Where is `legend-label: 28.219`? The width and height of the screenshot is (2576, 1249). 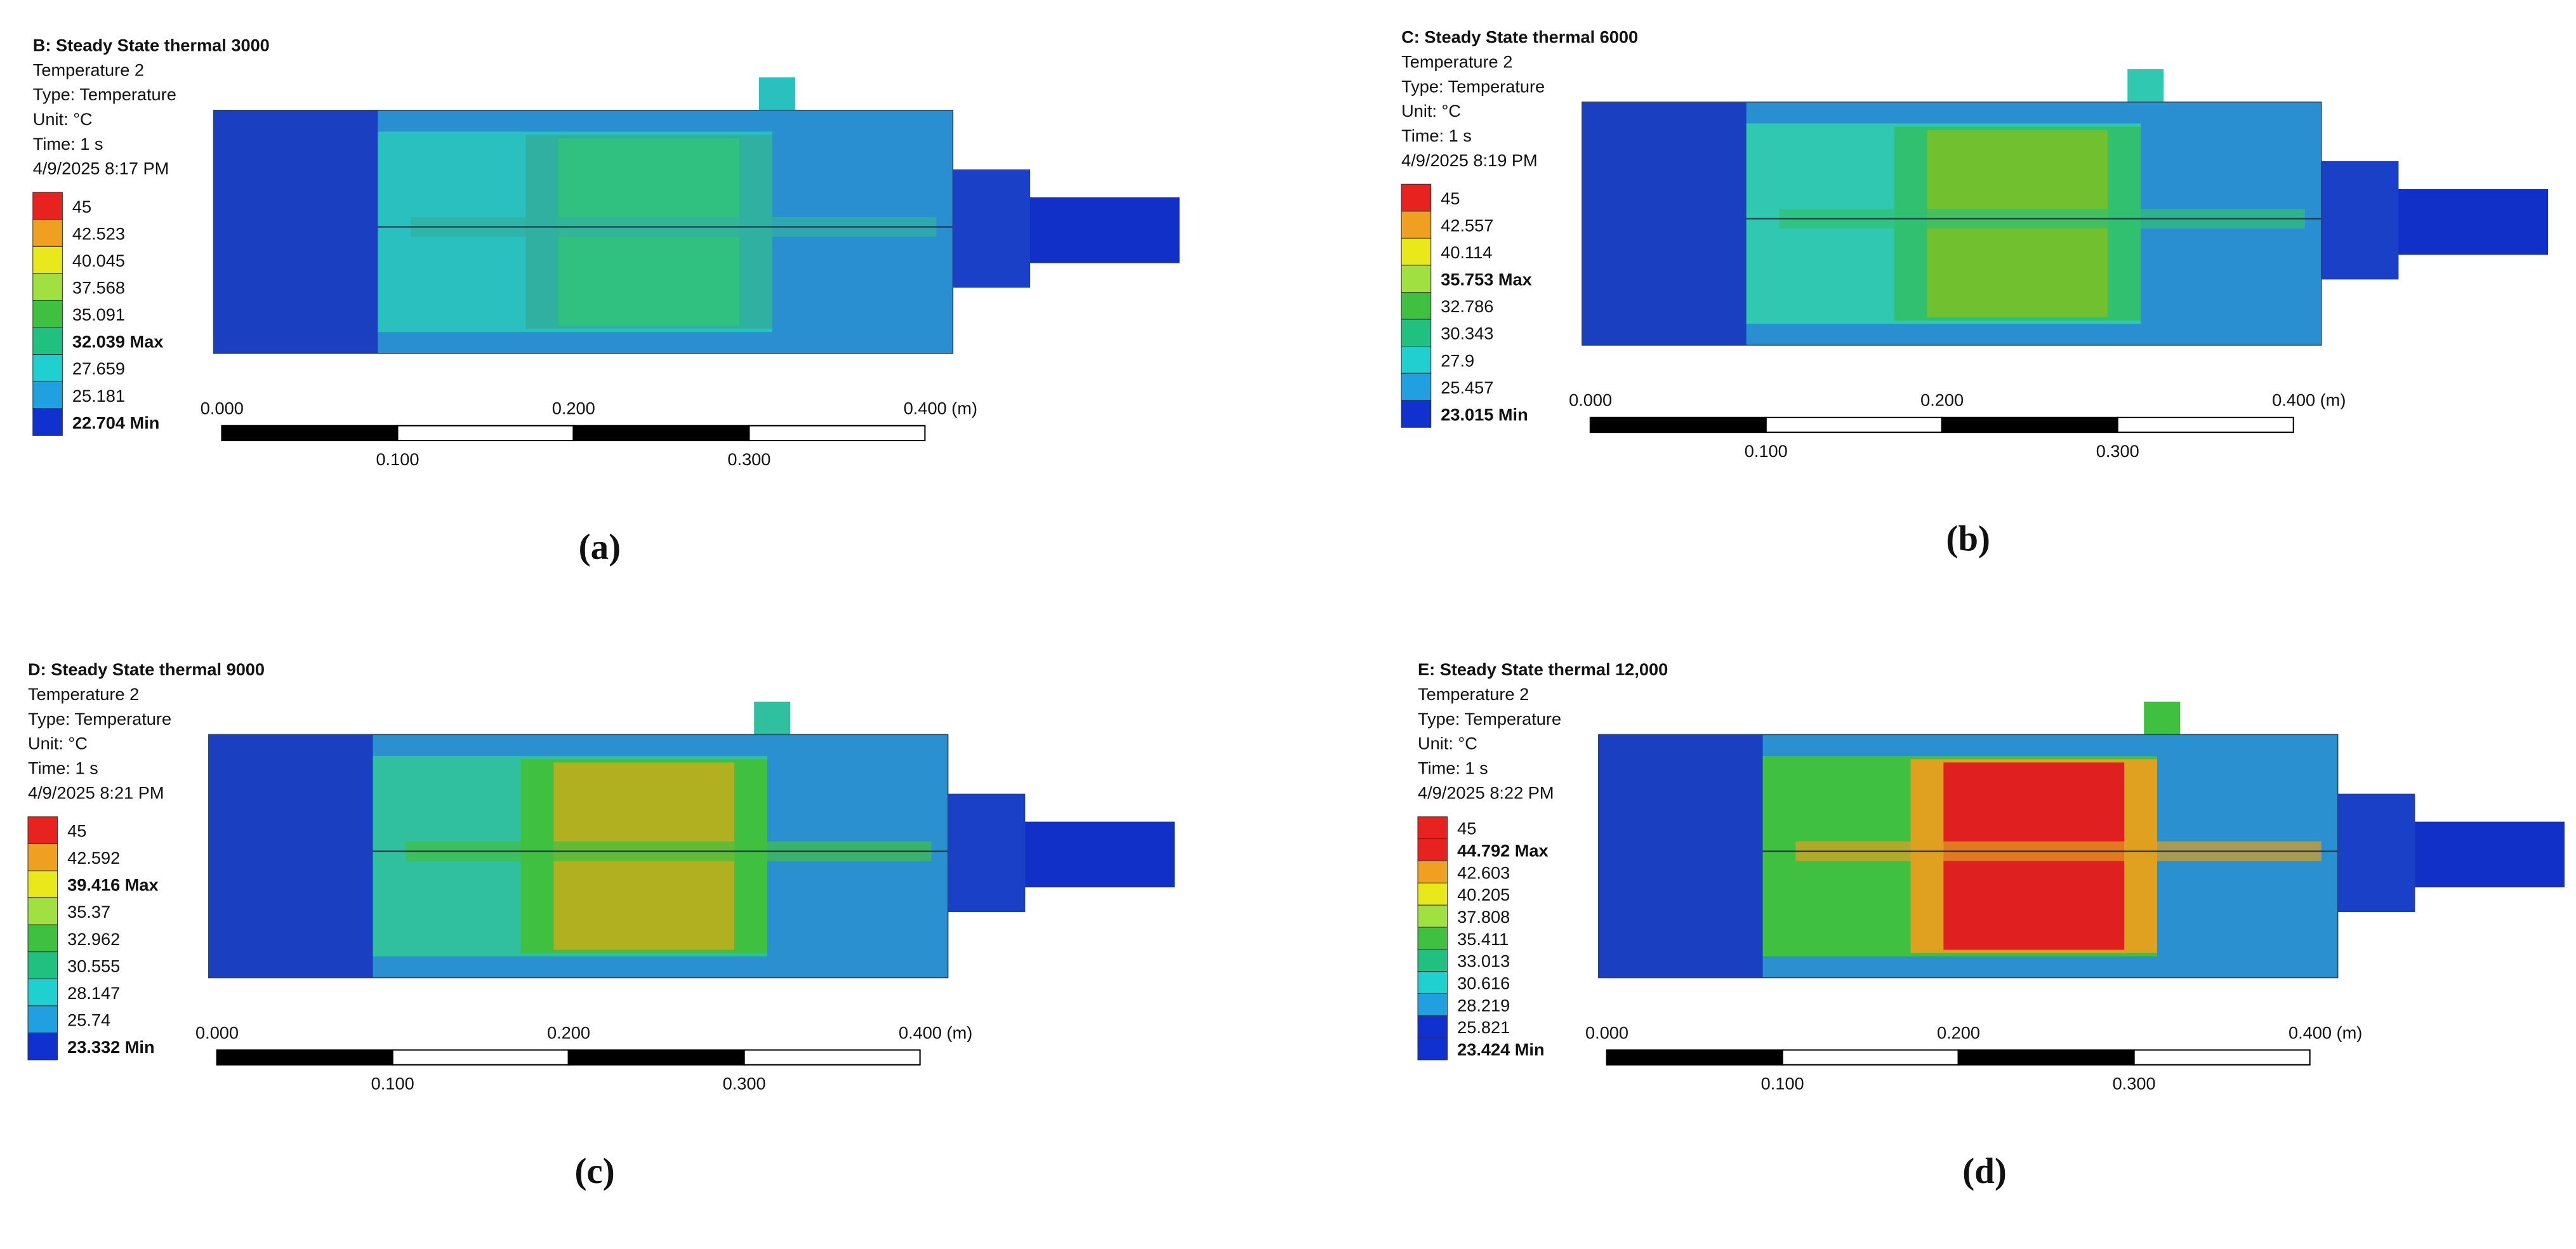 legend-label: 28.219 is located at coordinates (1484, 1005).